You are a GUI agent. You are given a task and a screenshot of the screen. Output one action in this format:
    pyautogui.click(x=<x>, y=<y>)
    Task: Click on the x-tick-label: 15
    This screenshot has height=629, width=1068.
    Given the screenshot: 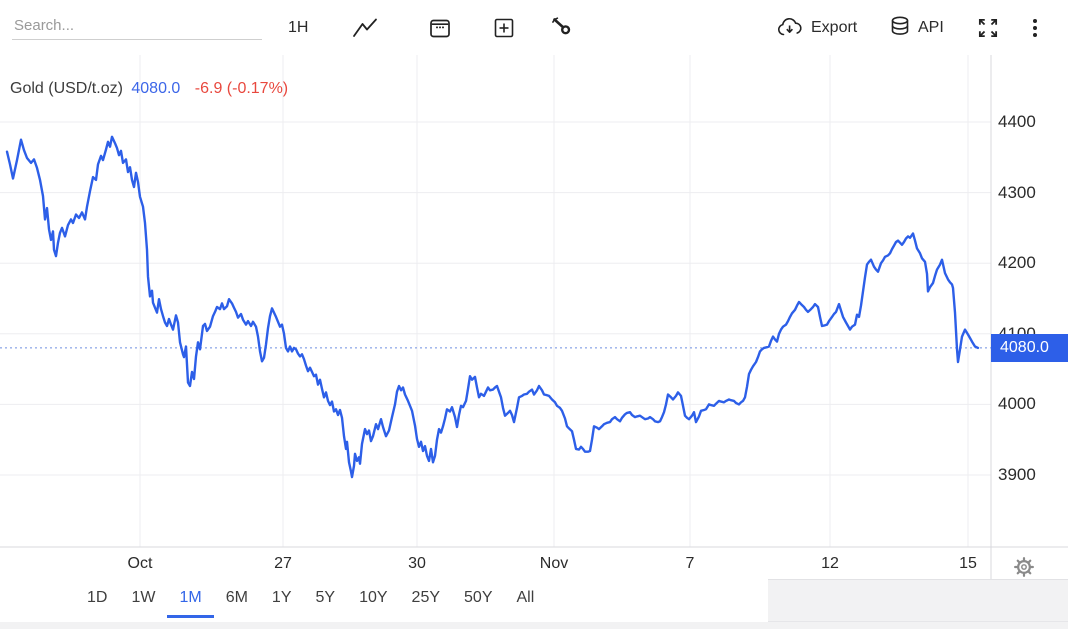 What is the action you would take?
    pyautogui.click(x=968, y=563)
    